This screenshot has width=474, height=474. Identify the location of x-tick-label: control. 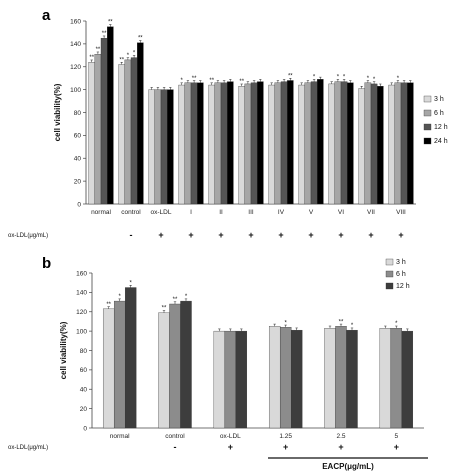
(175, 436).